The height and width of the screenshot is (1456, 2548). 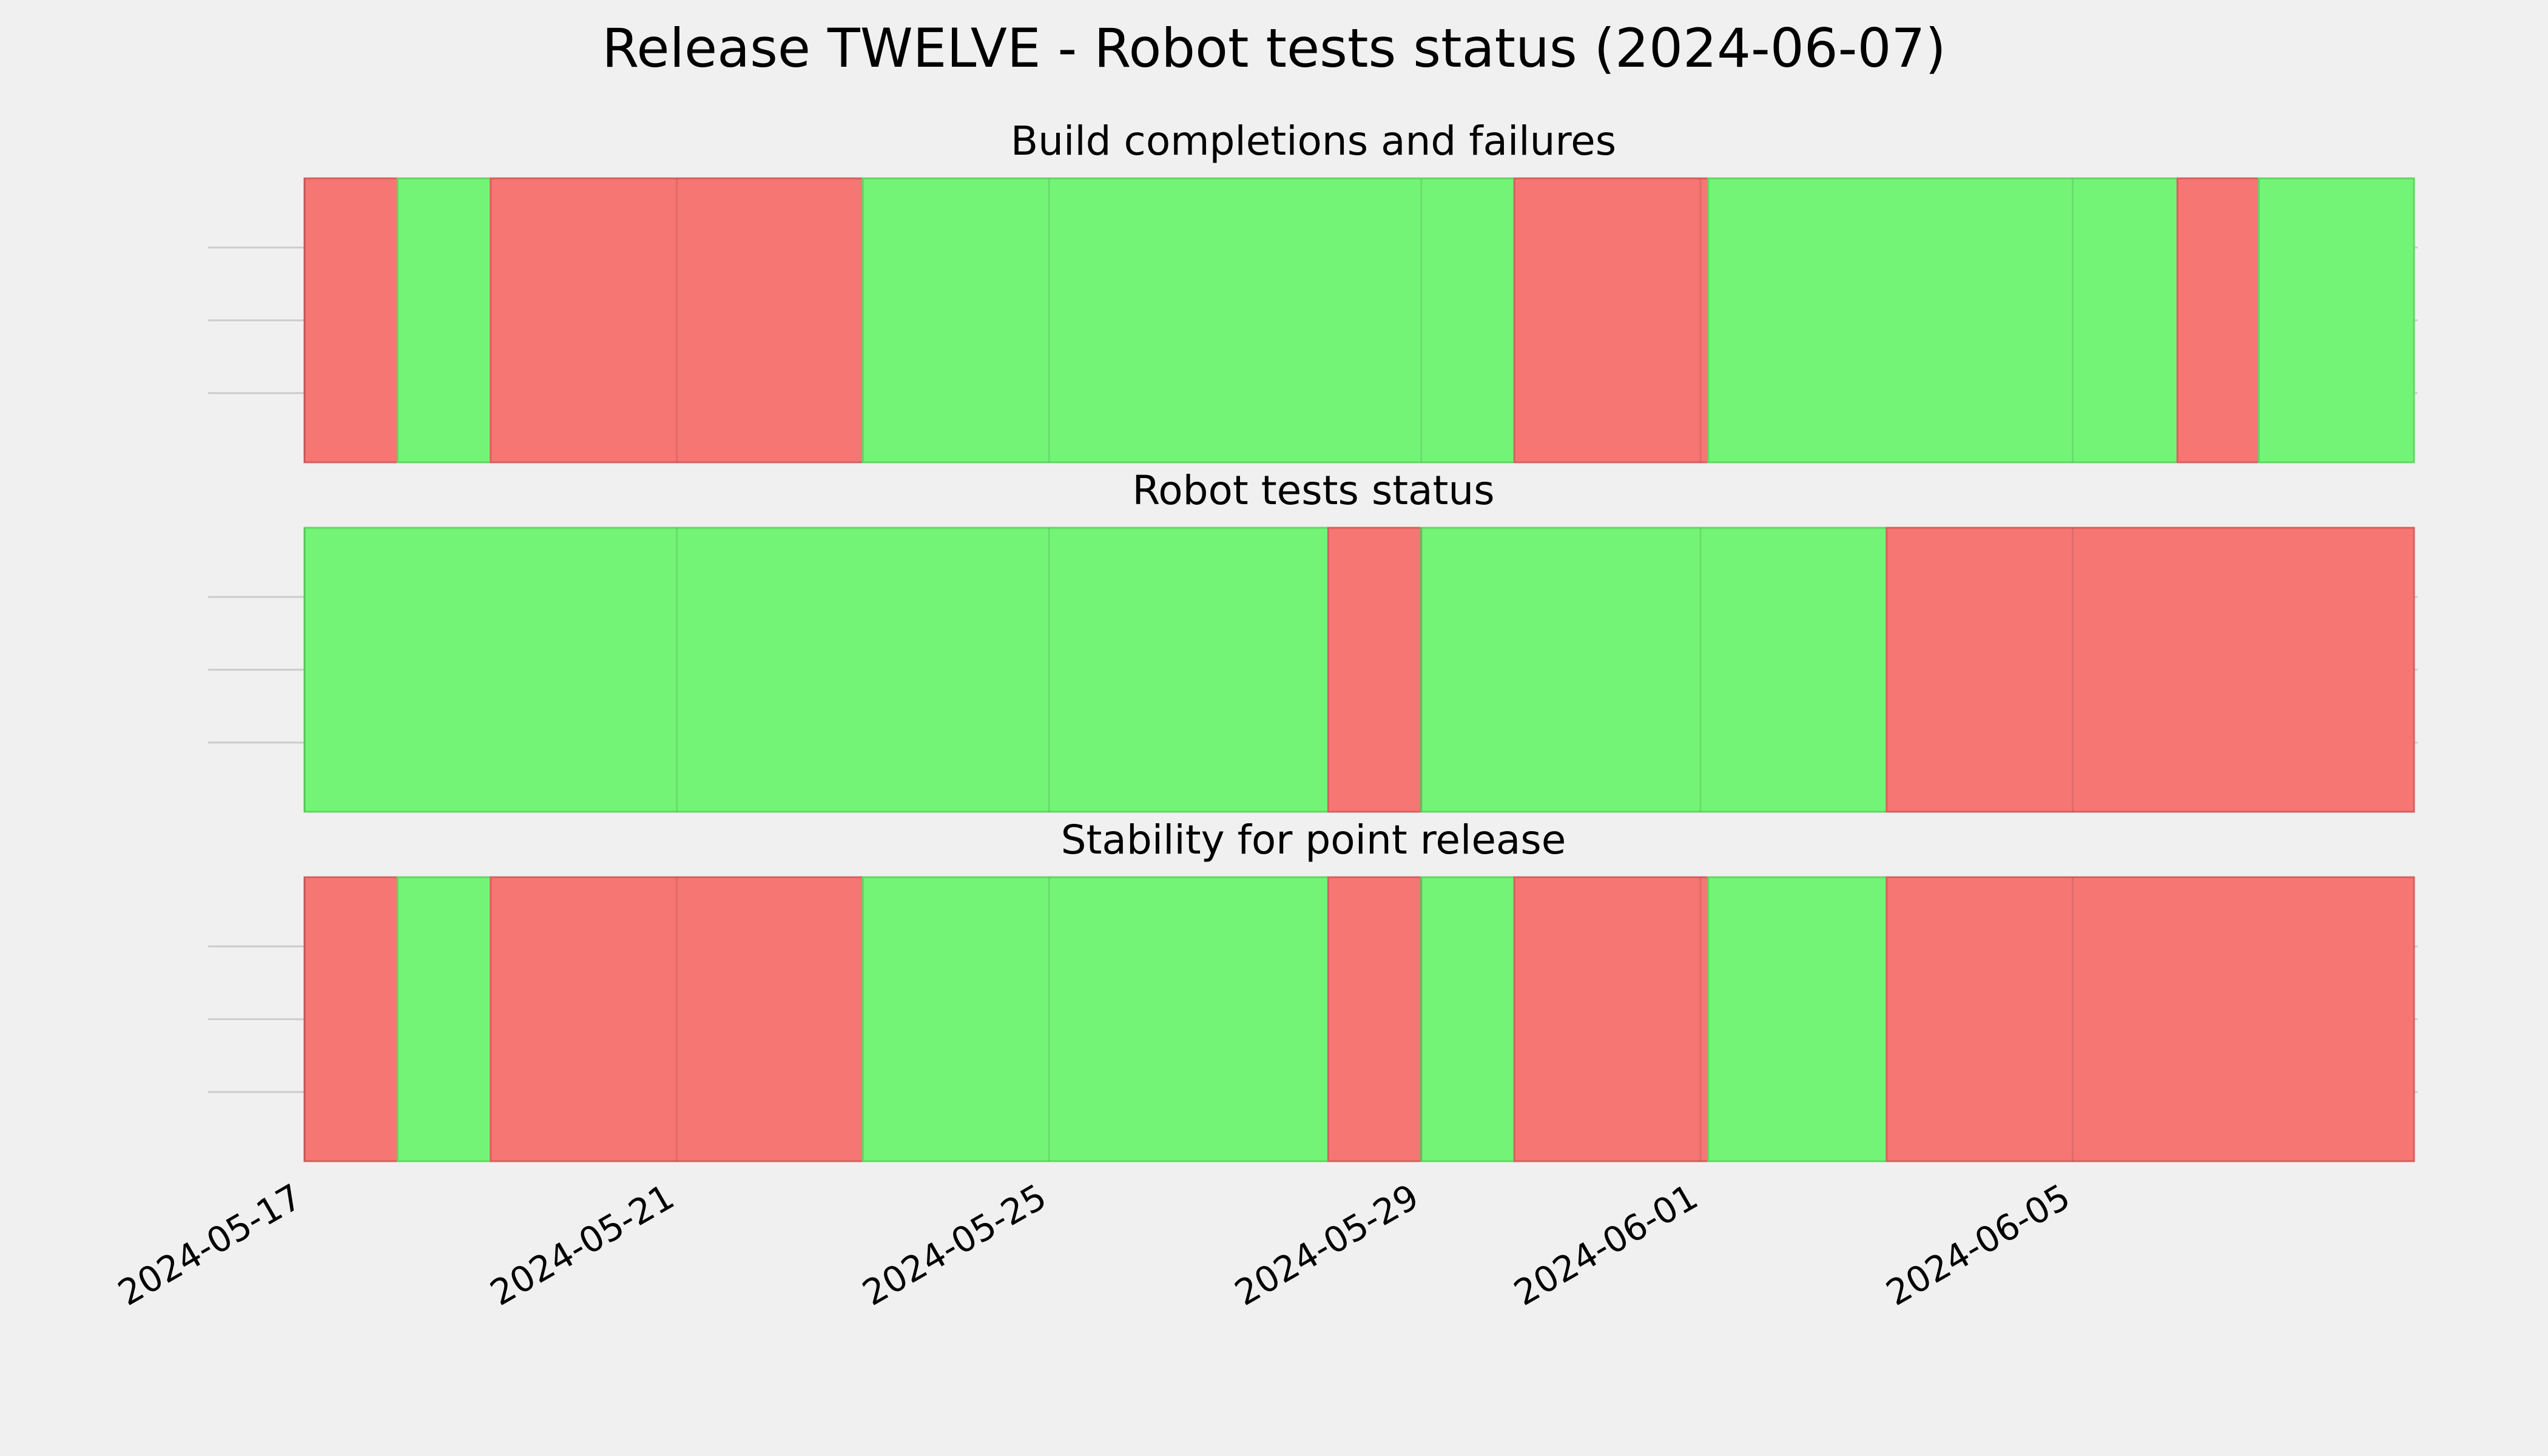 I want to click on panel-build-title: Build completions and failures, so click(x=1313, y=141).